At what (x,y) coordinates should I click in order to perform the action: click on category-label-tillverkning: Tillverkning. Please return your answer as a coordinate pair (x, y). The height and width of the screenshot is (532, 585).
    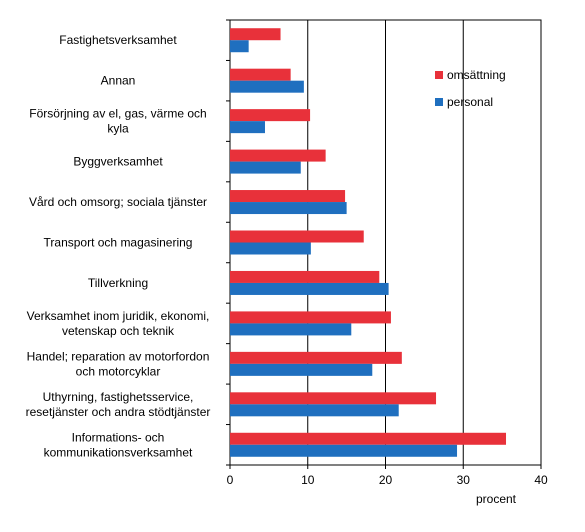
    Looking at the image, I should click on (118, 283).